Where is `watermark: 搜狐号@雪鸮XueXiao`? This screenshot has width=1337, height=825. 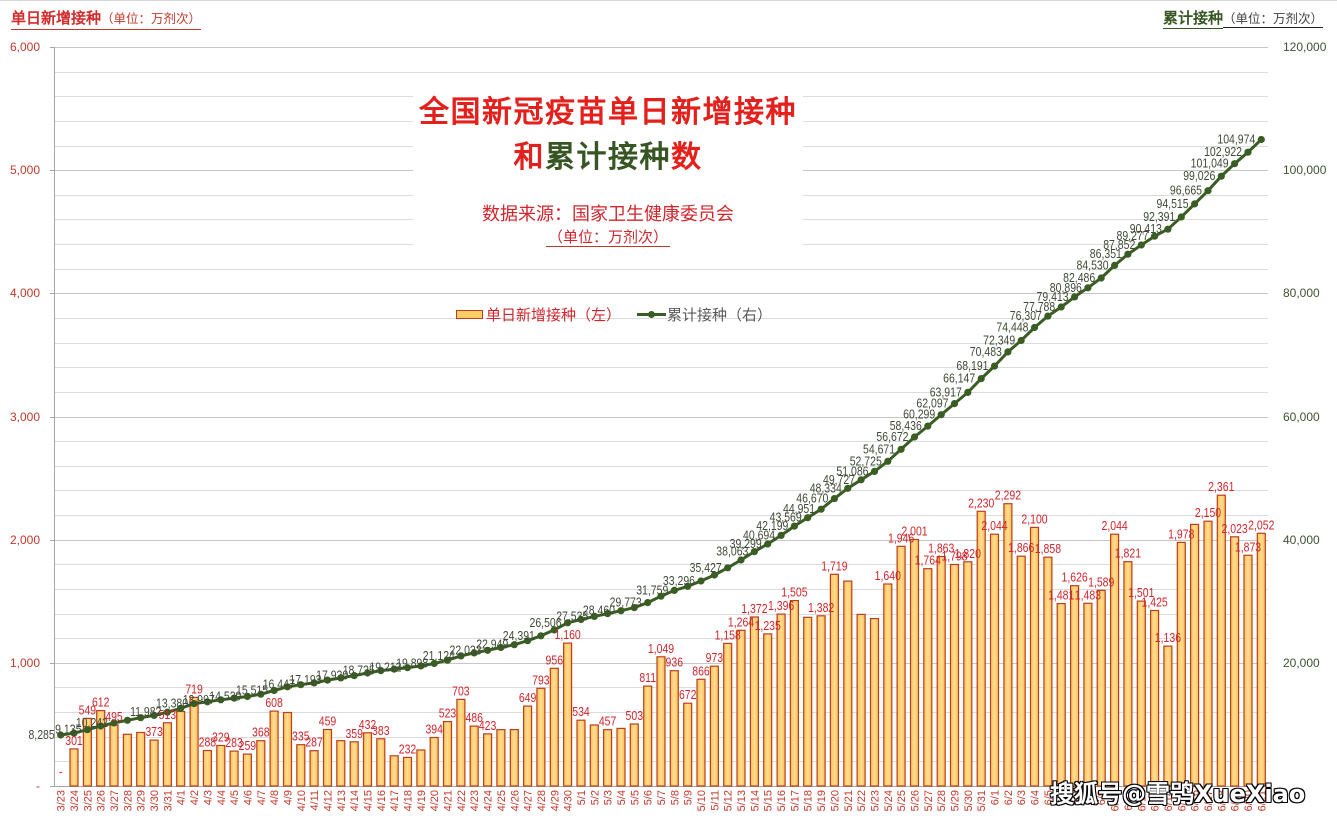 watermark: 搜狐号@雪鸮XueXiao is located at coordinates (1178, 794).